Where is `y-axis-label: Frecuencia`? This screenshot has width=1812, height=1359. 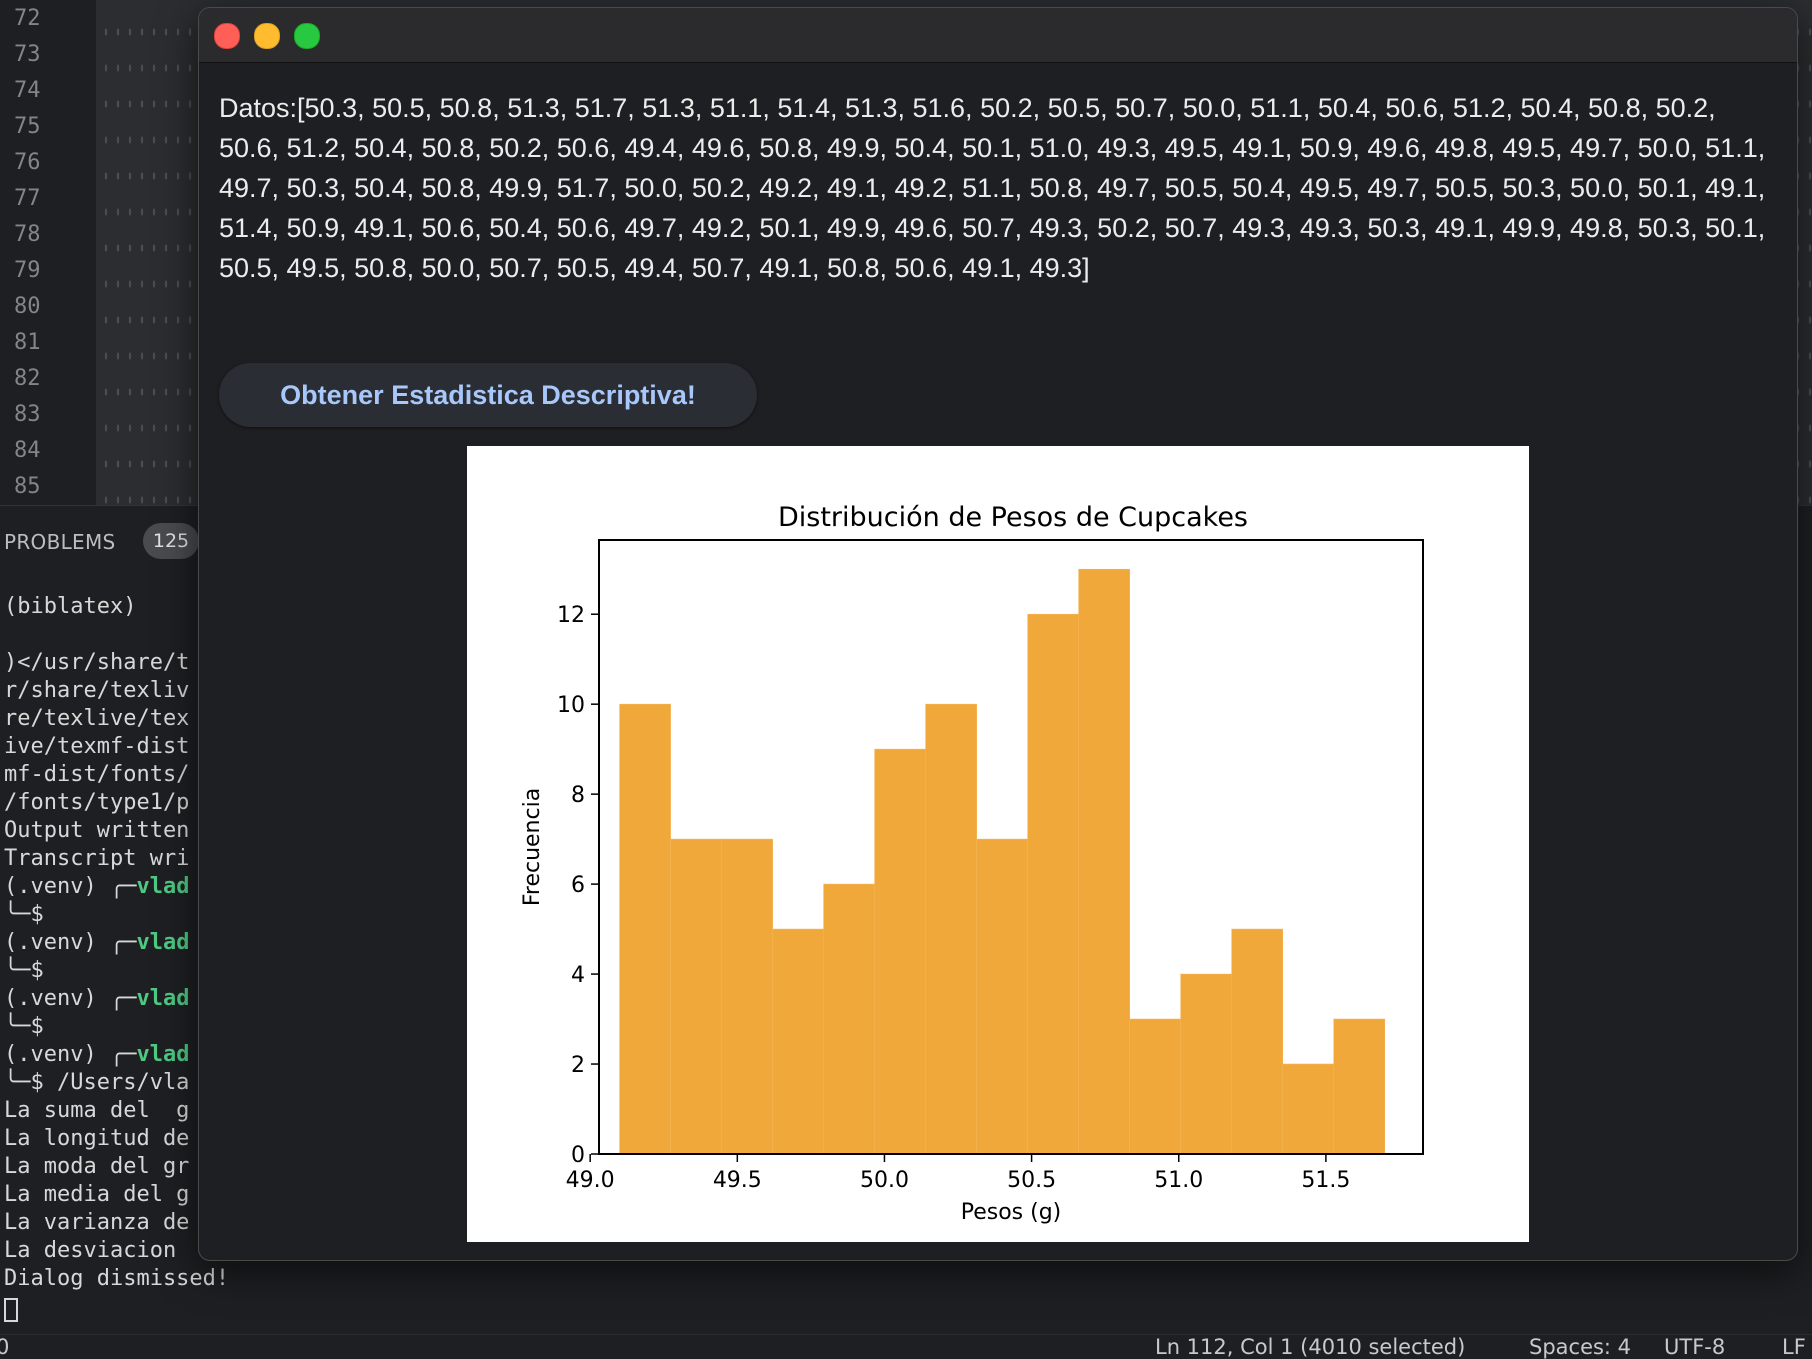 y-axis-label: Frecuencia is located at coordinates (532, 847).